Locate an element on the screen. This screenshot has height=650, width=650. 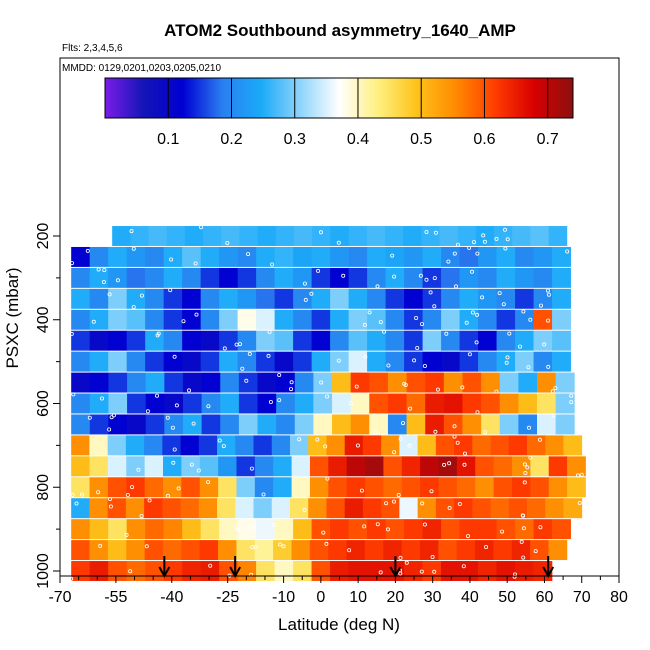
y-tick-label: 800 is located at coordinates (43, 487).